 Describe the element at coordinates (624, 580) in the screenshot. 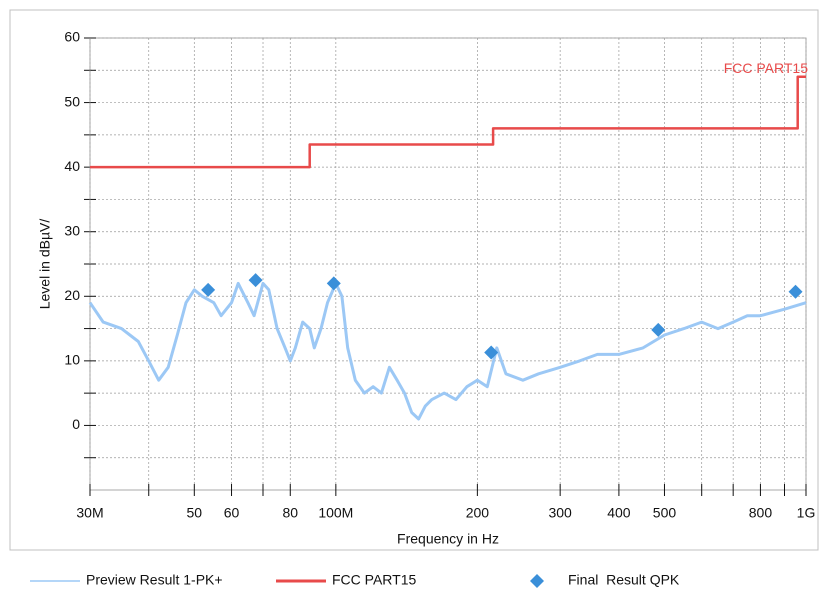

I see `legend-label: Final Result QPK` at that location.